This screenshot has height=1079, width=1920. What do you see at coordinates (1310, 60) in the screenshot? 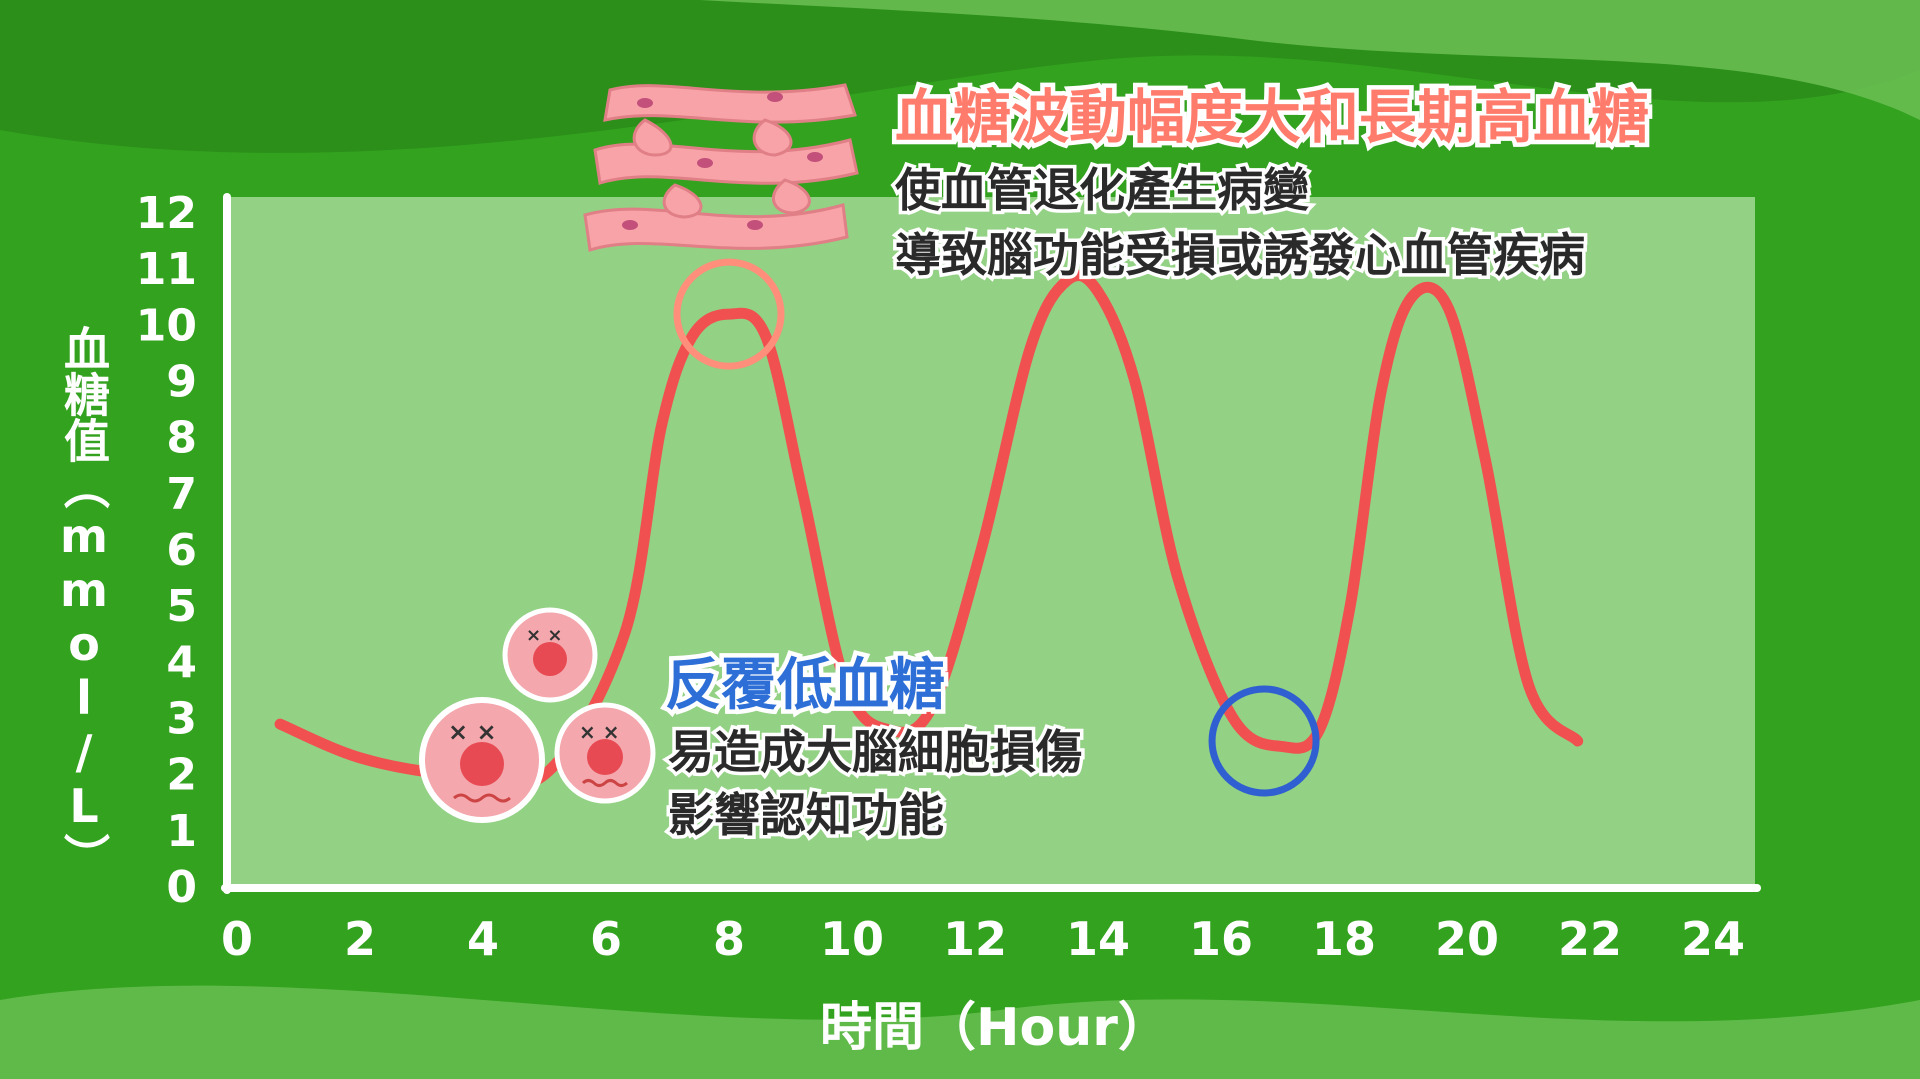
I see `bg-wave-top-light` at bounding box center [1310, 60].